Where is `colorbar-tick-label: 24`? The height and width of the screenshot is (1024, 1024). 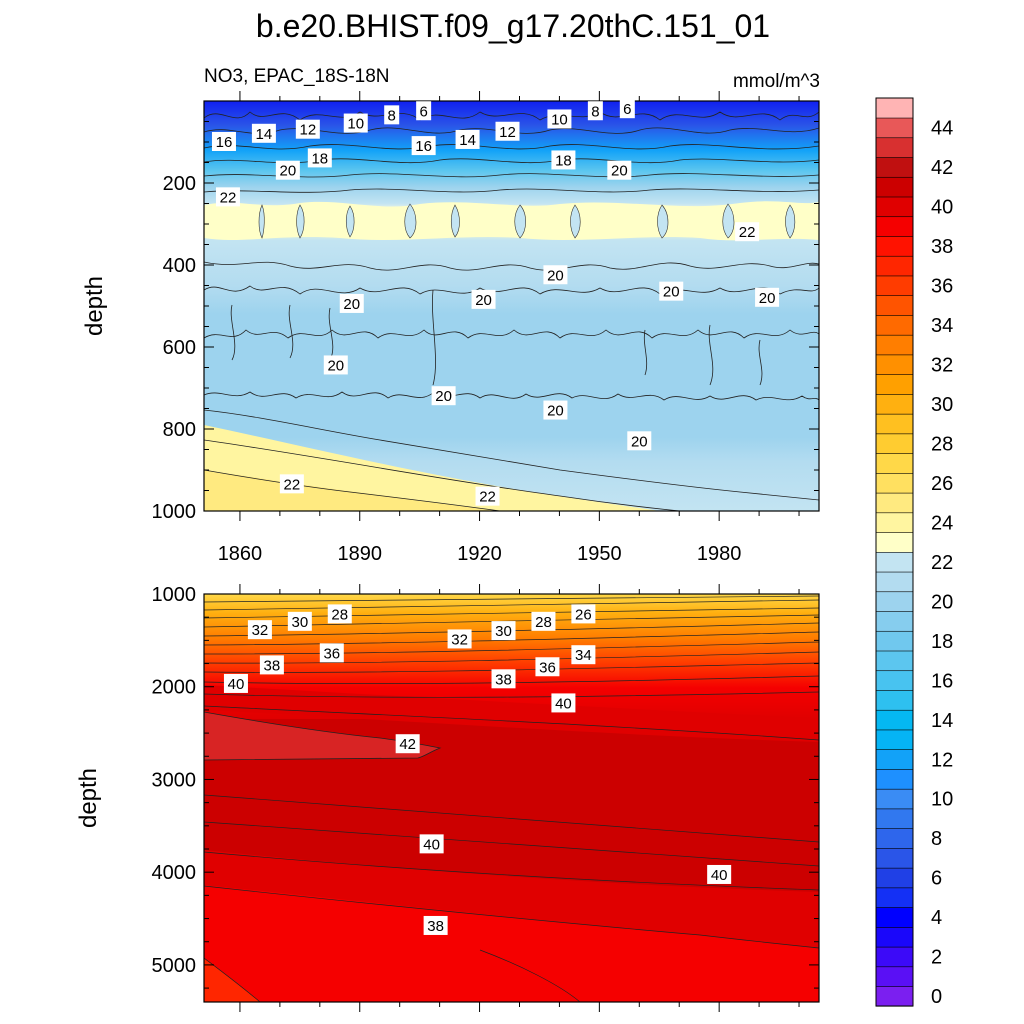
colorbar-tick-label: 24 is located at coordinates (942, 523).